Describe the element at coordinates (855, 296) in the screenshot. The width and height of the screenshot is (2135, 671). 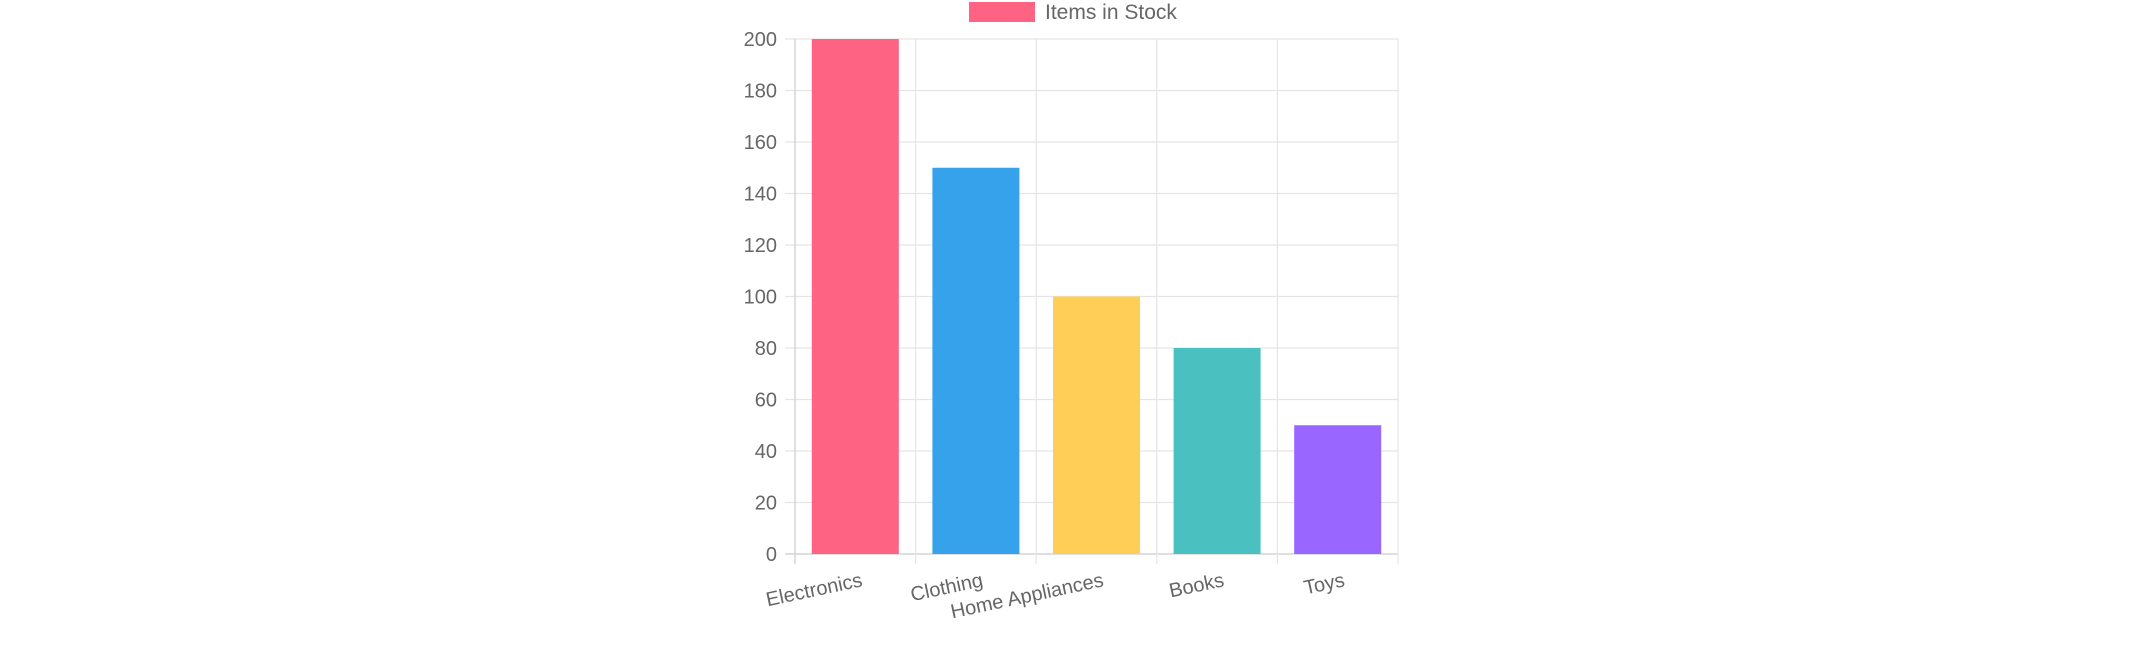
I see `bar-electronics` at that location.